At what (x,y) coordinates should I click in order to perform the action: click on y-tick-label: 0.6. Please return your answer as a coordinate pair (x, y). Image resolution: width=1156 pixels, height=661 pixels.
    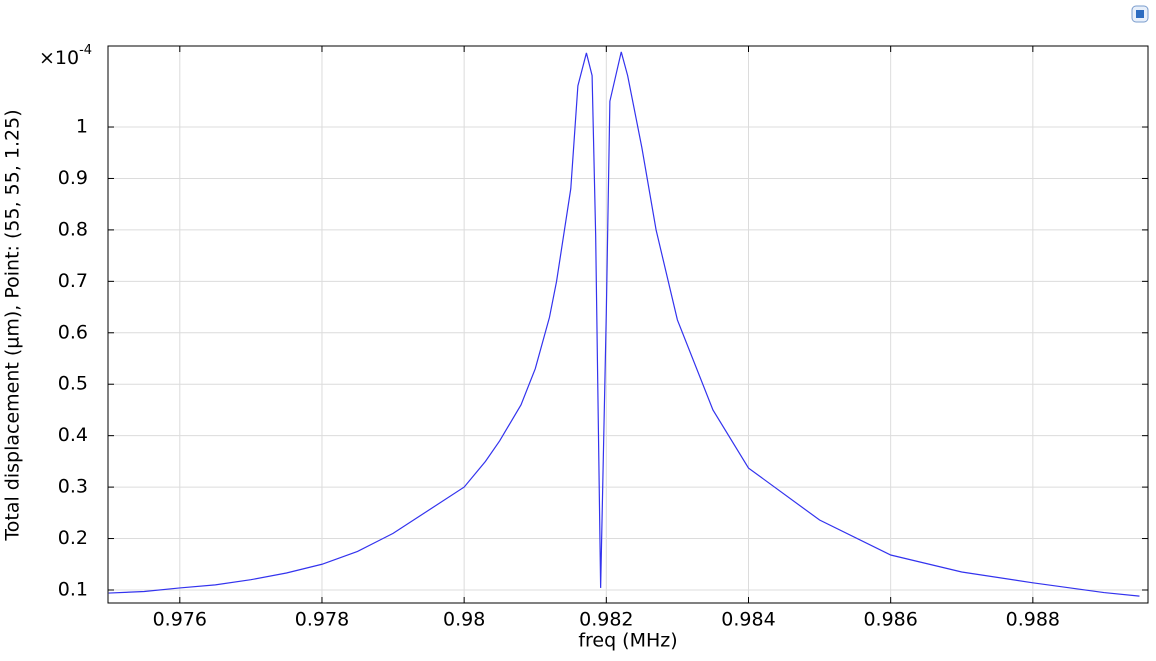
    Looking at the image, I should click on (73, 332).